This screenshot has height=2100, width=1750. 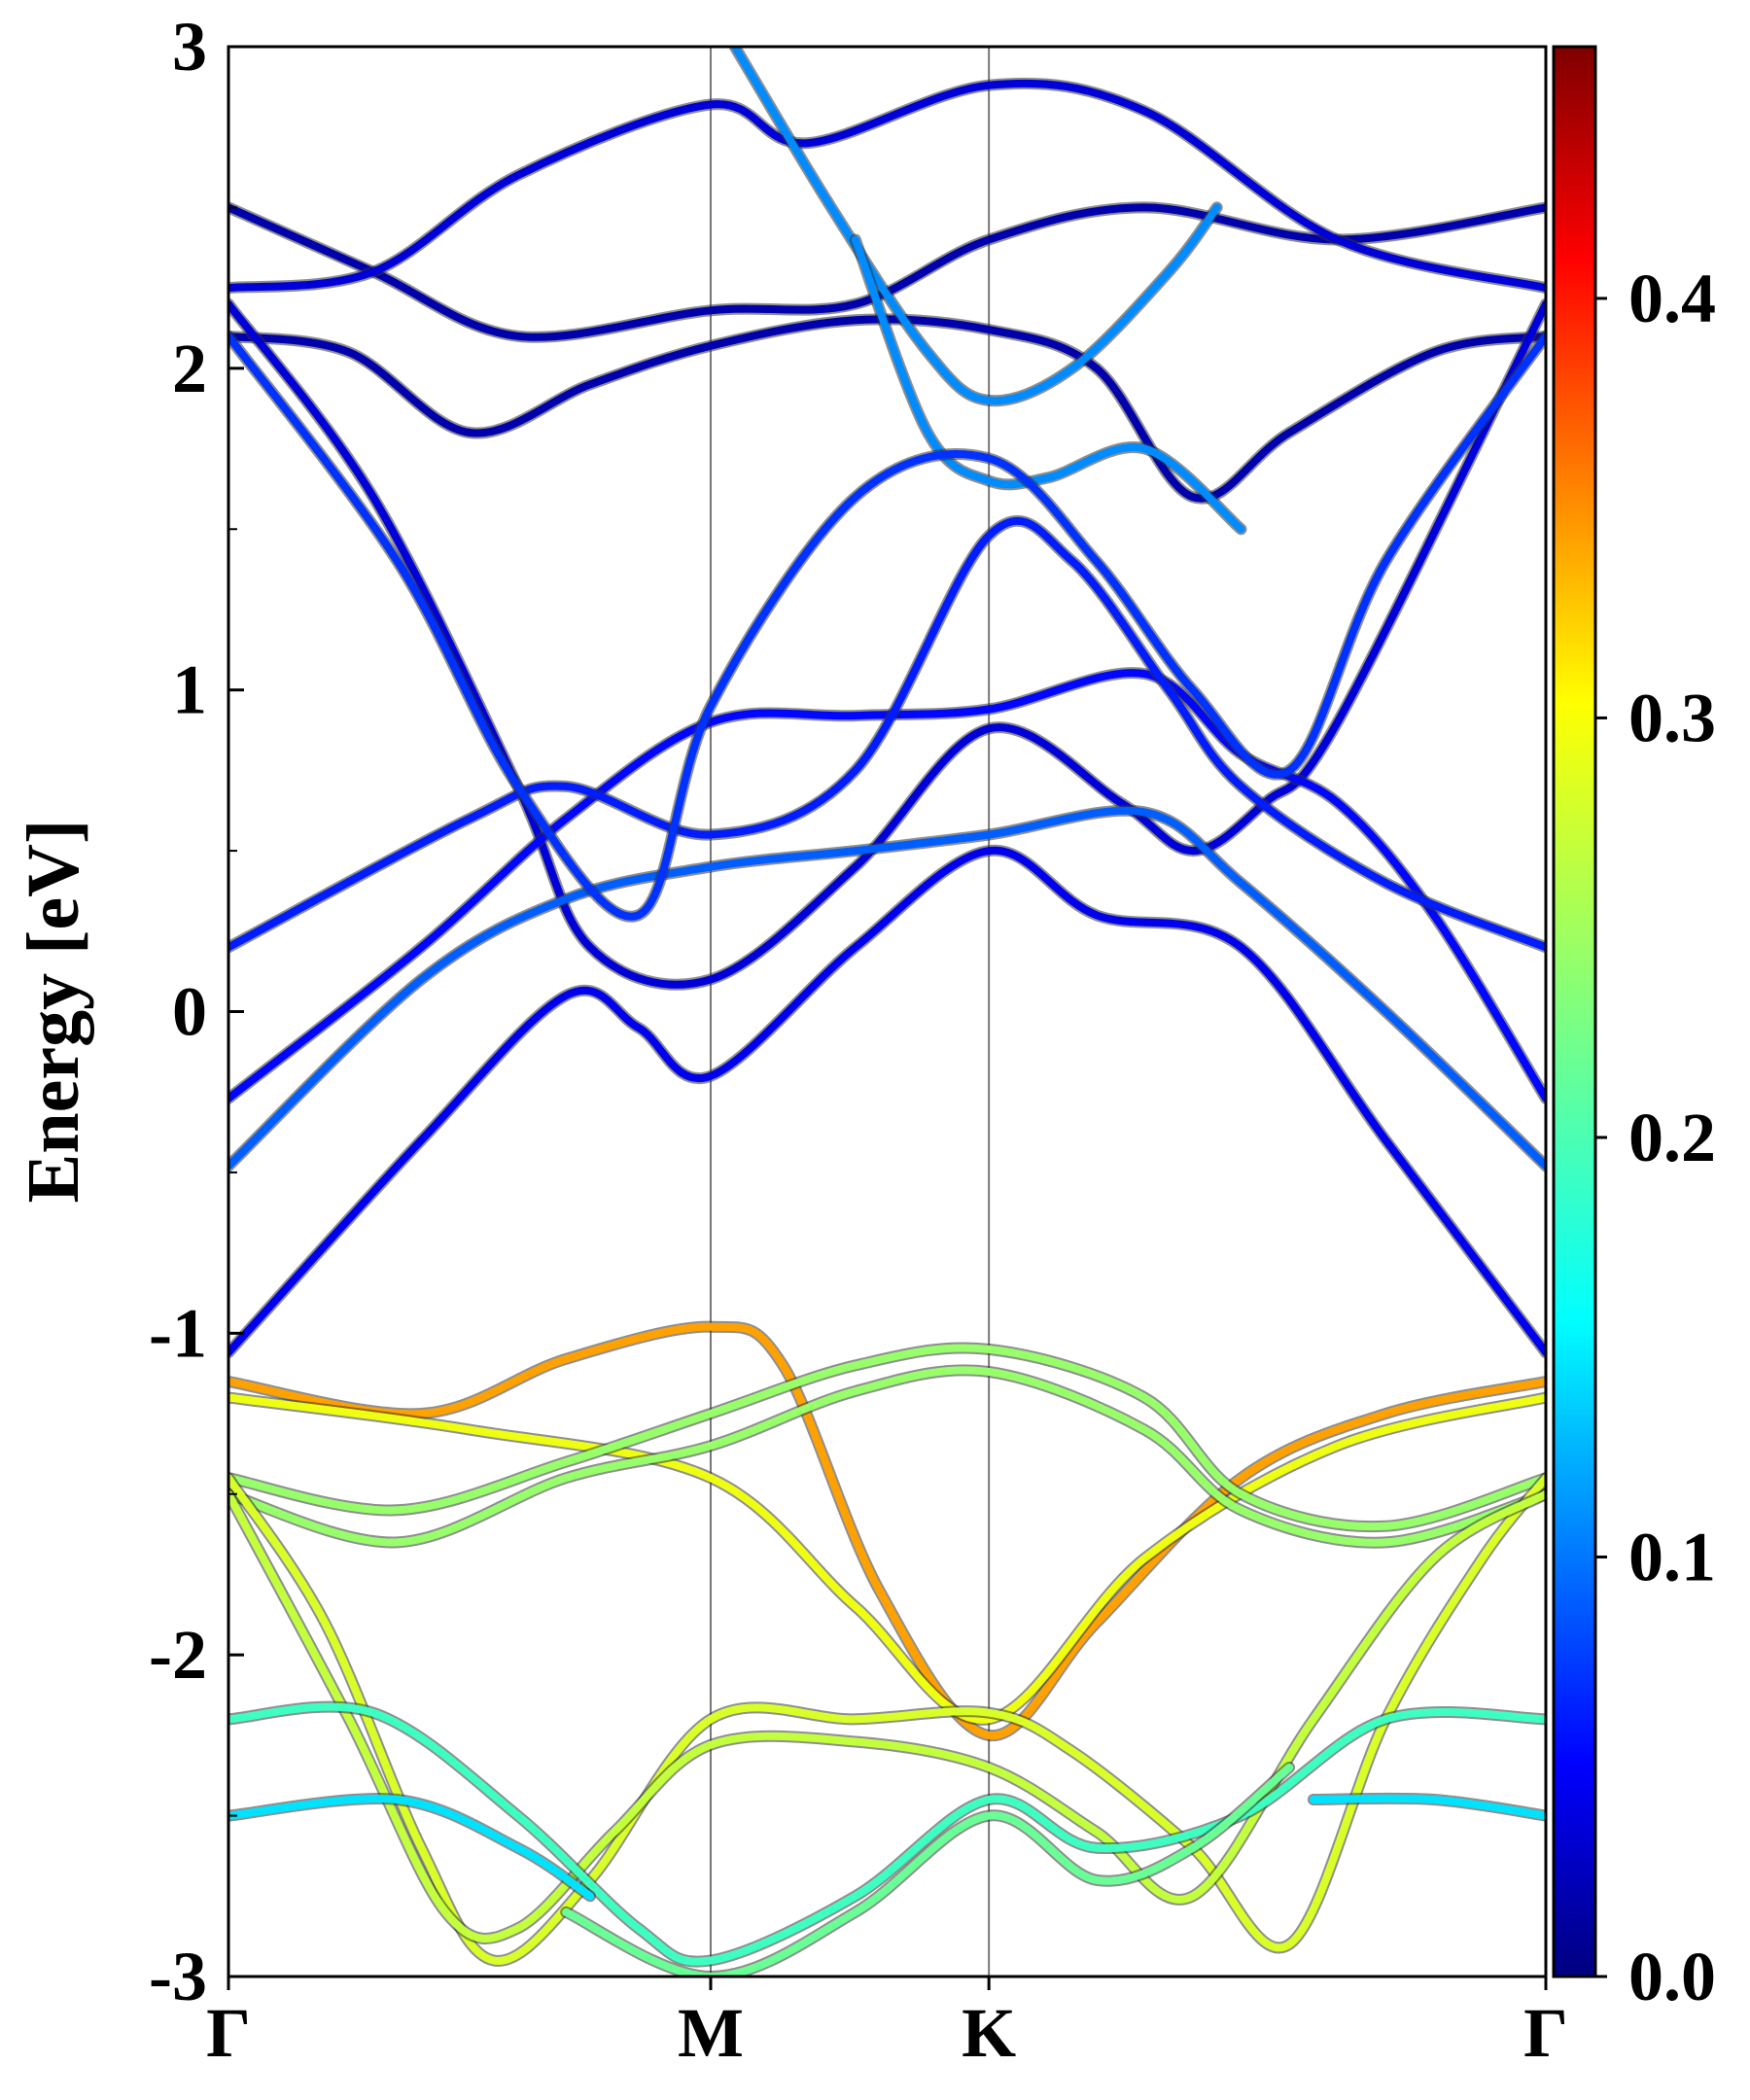 I want to click on y-tick-label: 1, so click(x=189, y=690).